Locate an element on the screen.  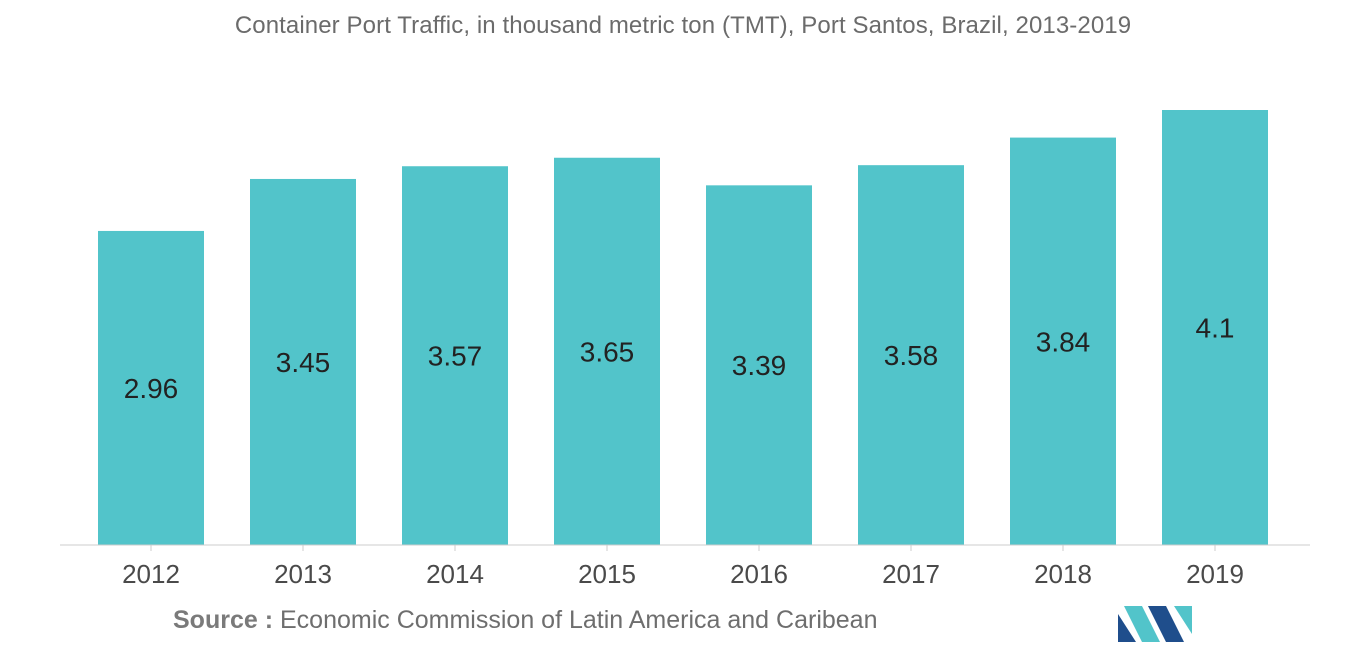
bar-value-label: 3.58 is located at coordinates (911, 355).